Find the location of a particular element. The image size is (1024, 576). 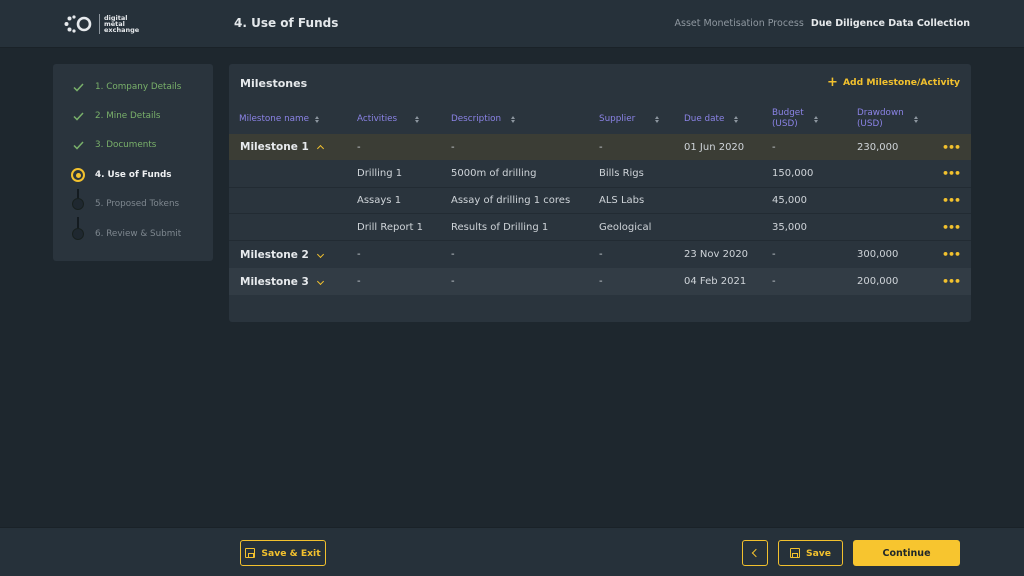

cell-due-date: 01 Jun 2020 is located at coordinates (714, 147).